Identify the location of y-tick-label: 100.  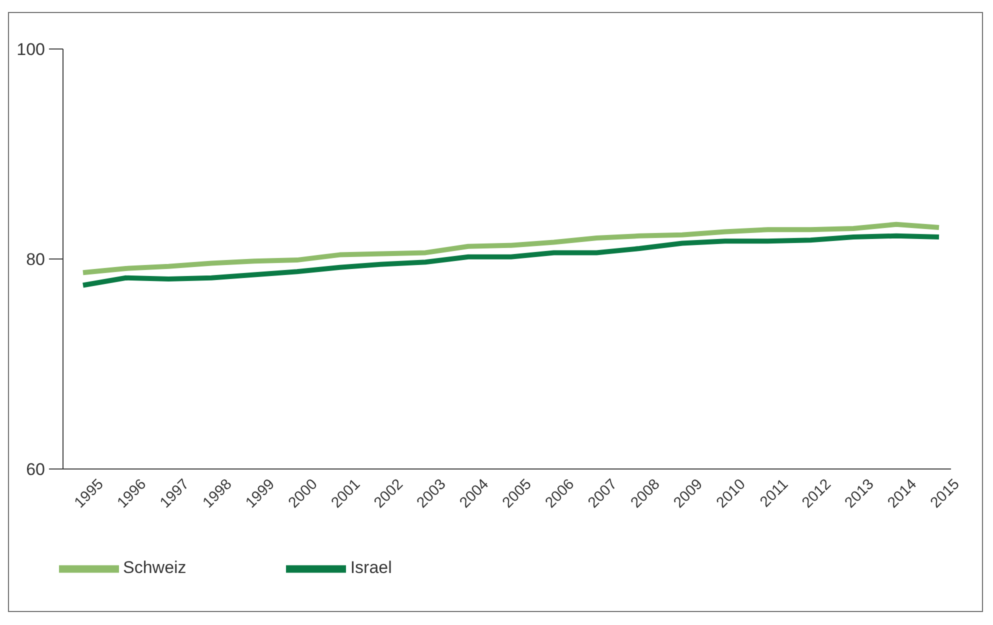
(30, 50).